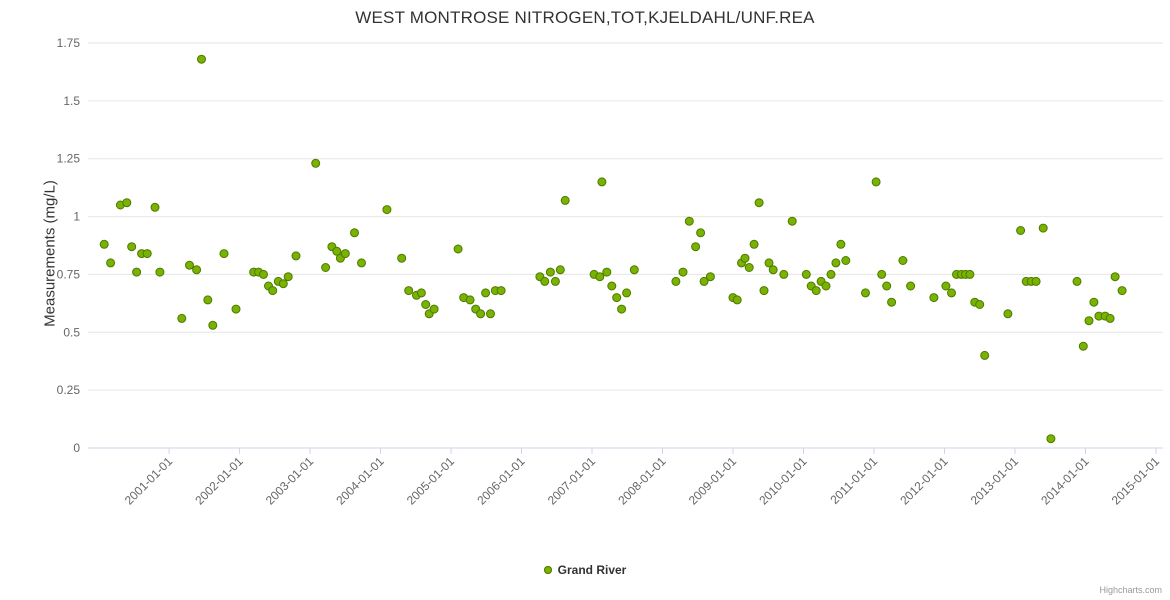 The width and height of the screenshot is (1170, 600). What do you see at coordinates (584, 570) in the screenshot?
I see `legend-item-grand-river: Grand River` at bounding box center [584, 570].